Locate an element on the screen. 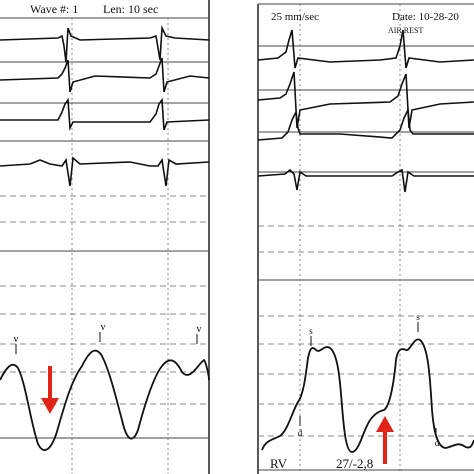  wave-label: Wave #: 1 is located at coordinates (54, 9).